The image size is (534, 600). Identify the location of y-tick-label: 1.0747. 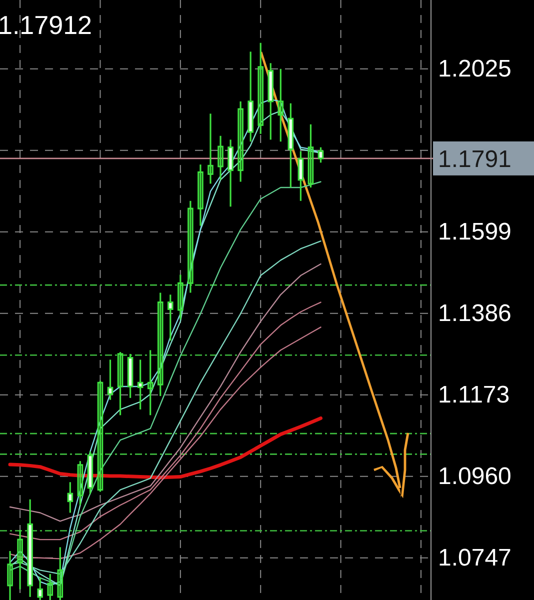
(475, 558).